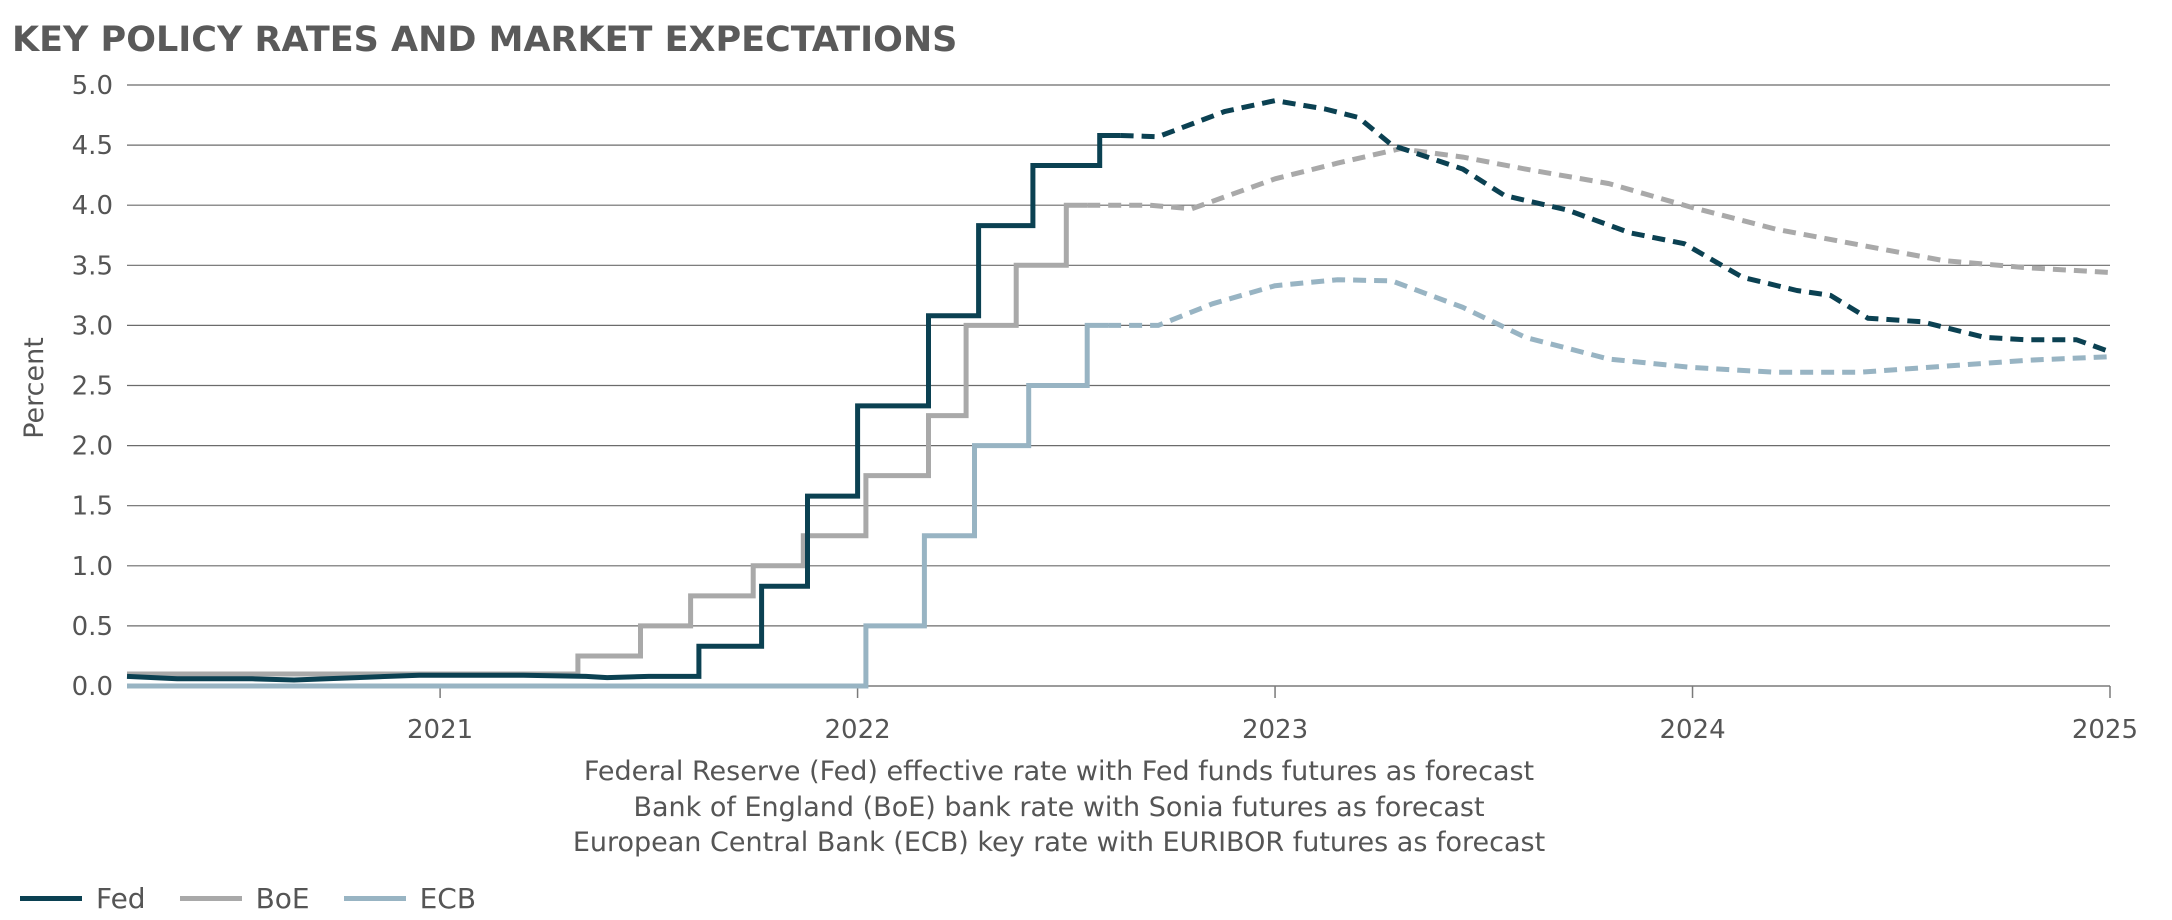 Image resolution: width=2172 pixels, height=920 pixels. I want to click on legend-label-boe: BoE, so click(282, 898).